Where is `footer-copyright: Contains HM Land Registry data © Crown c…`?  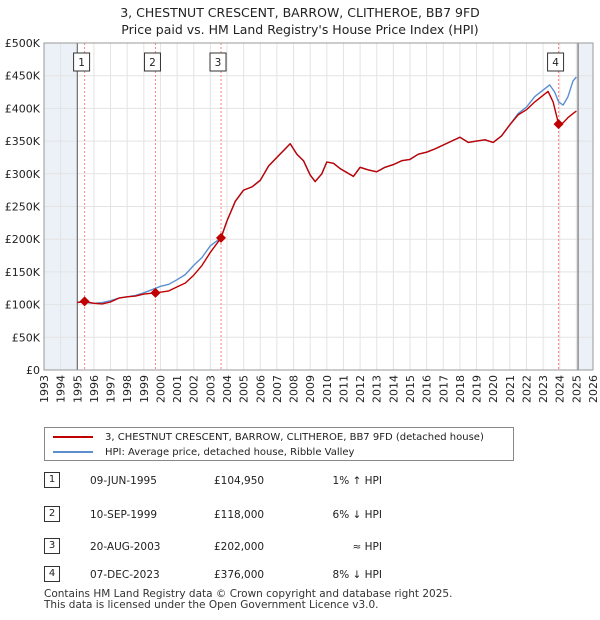 footer-copyright: Contains HM Land Registry data © Crown c… is located at coordinates (248, 594).